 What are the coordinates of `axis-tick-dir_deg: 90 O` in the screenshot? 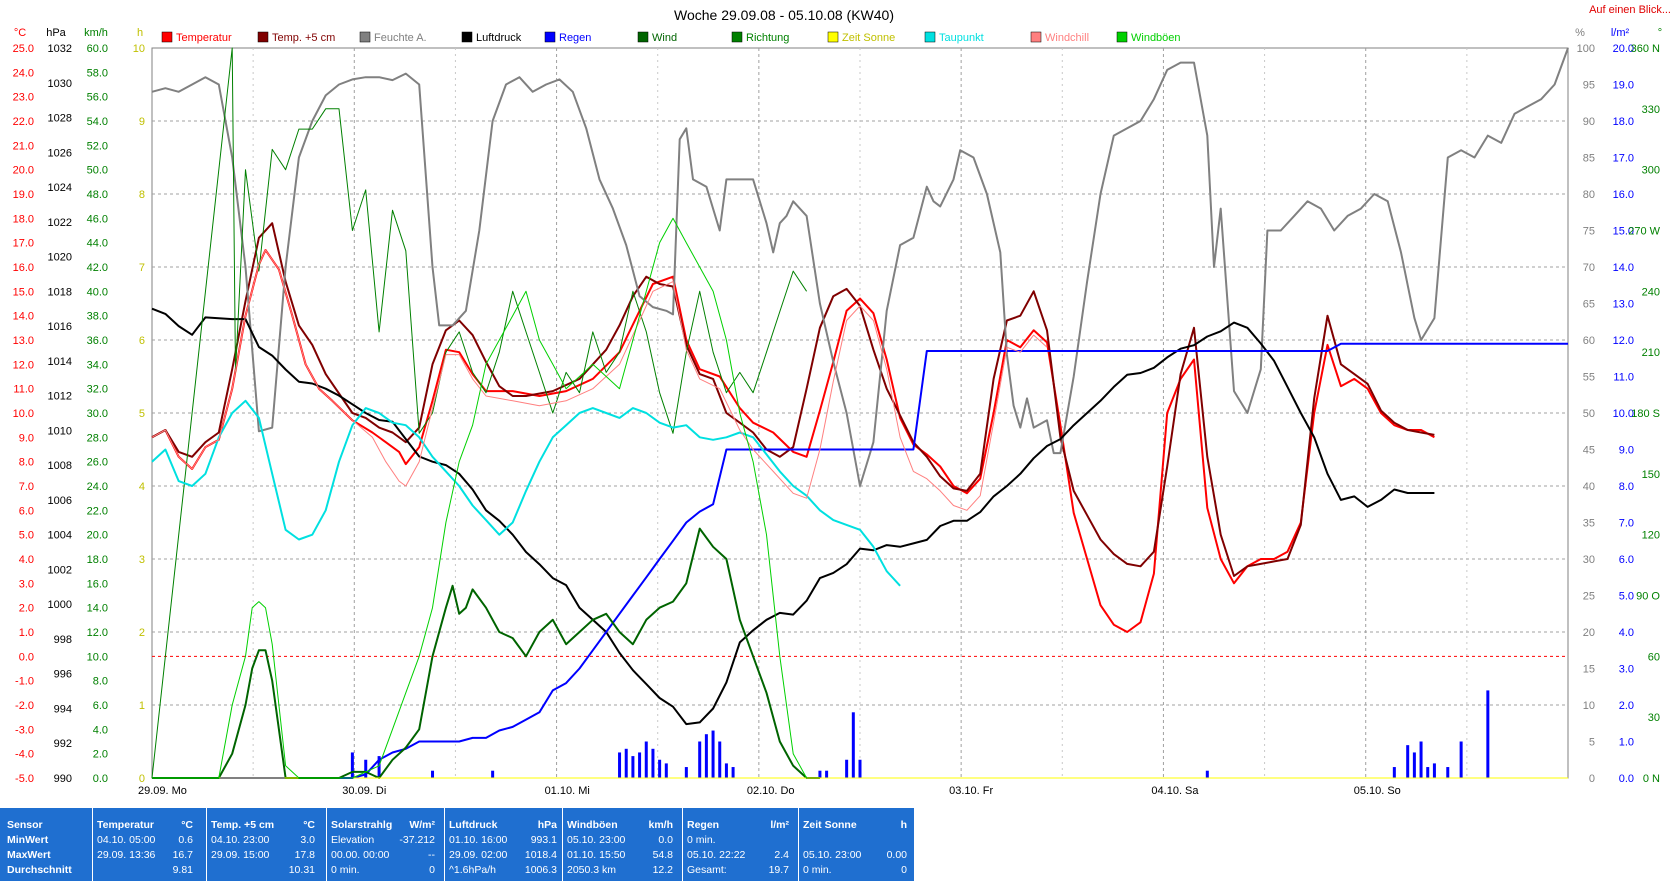 It's located at (1648, 597).